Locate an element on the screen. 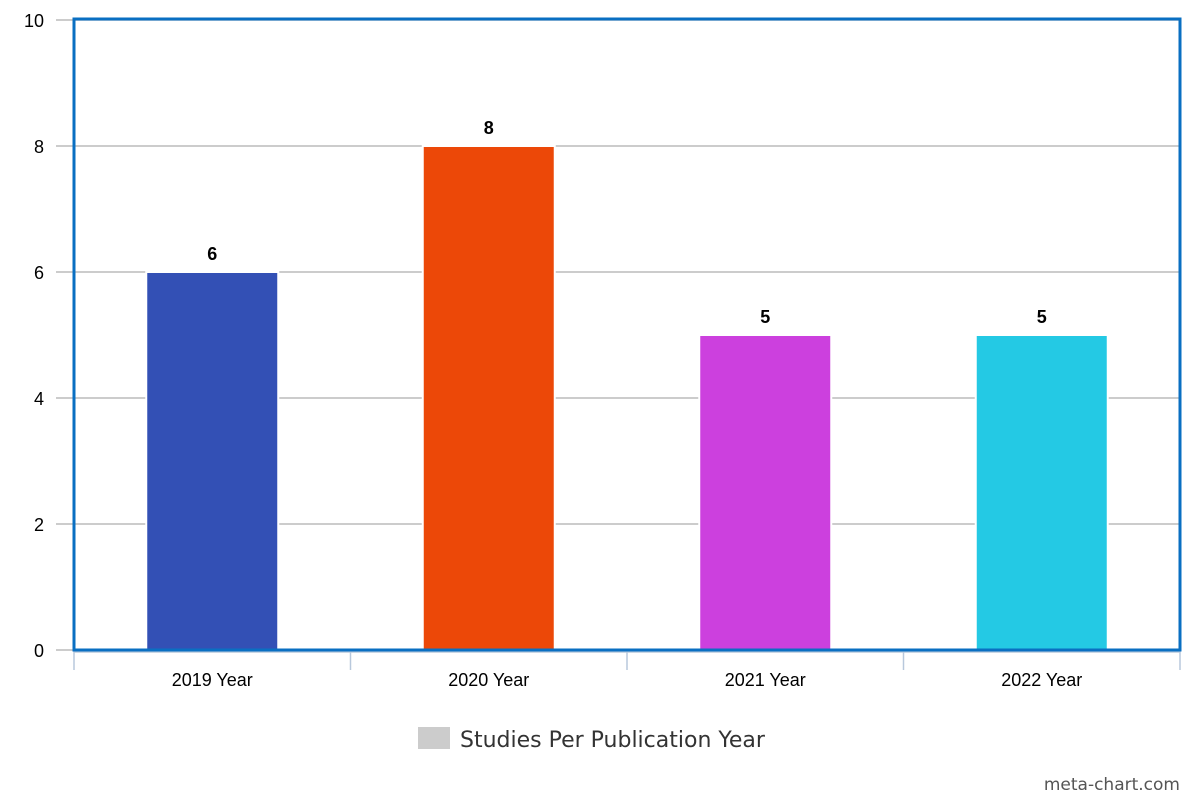 The width and height of the screenshot is (1200, 800). x-tick-label: 2022 Year is located at coordinates (1041, 680).